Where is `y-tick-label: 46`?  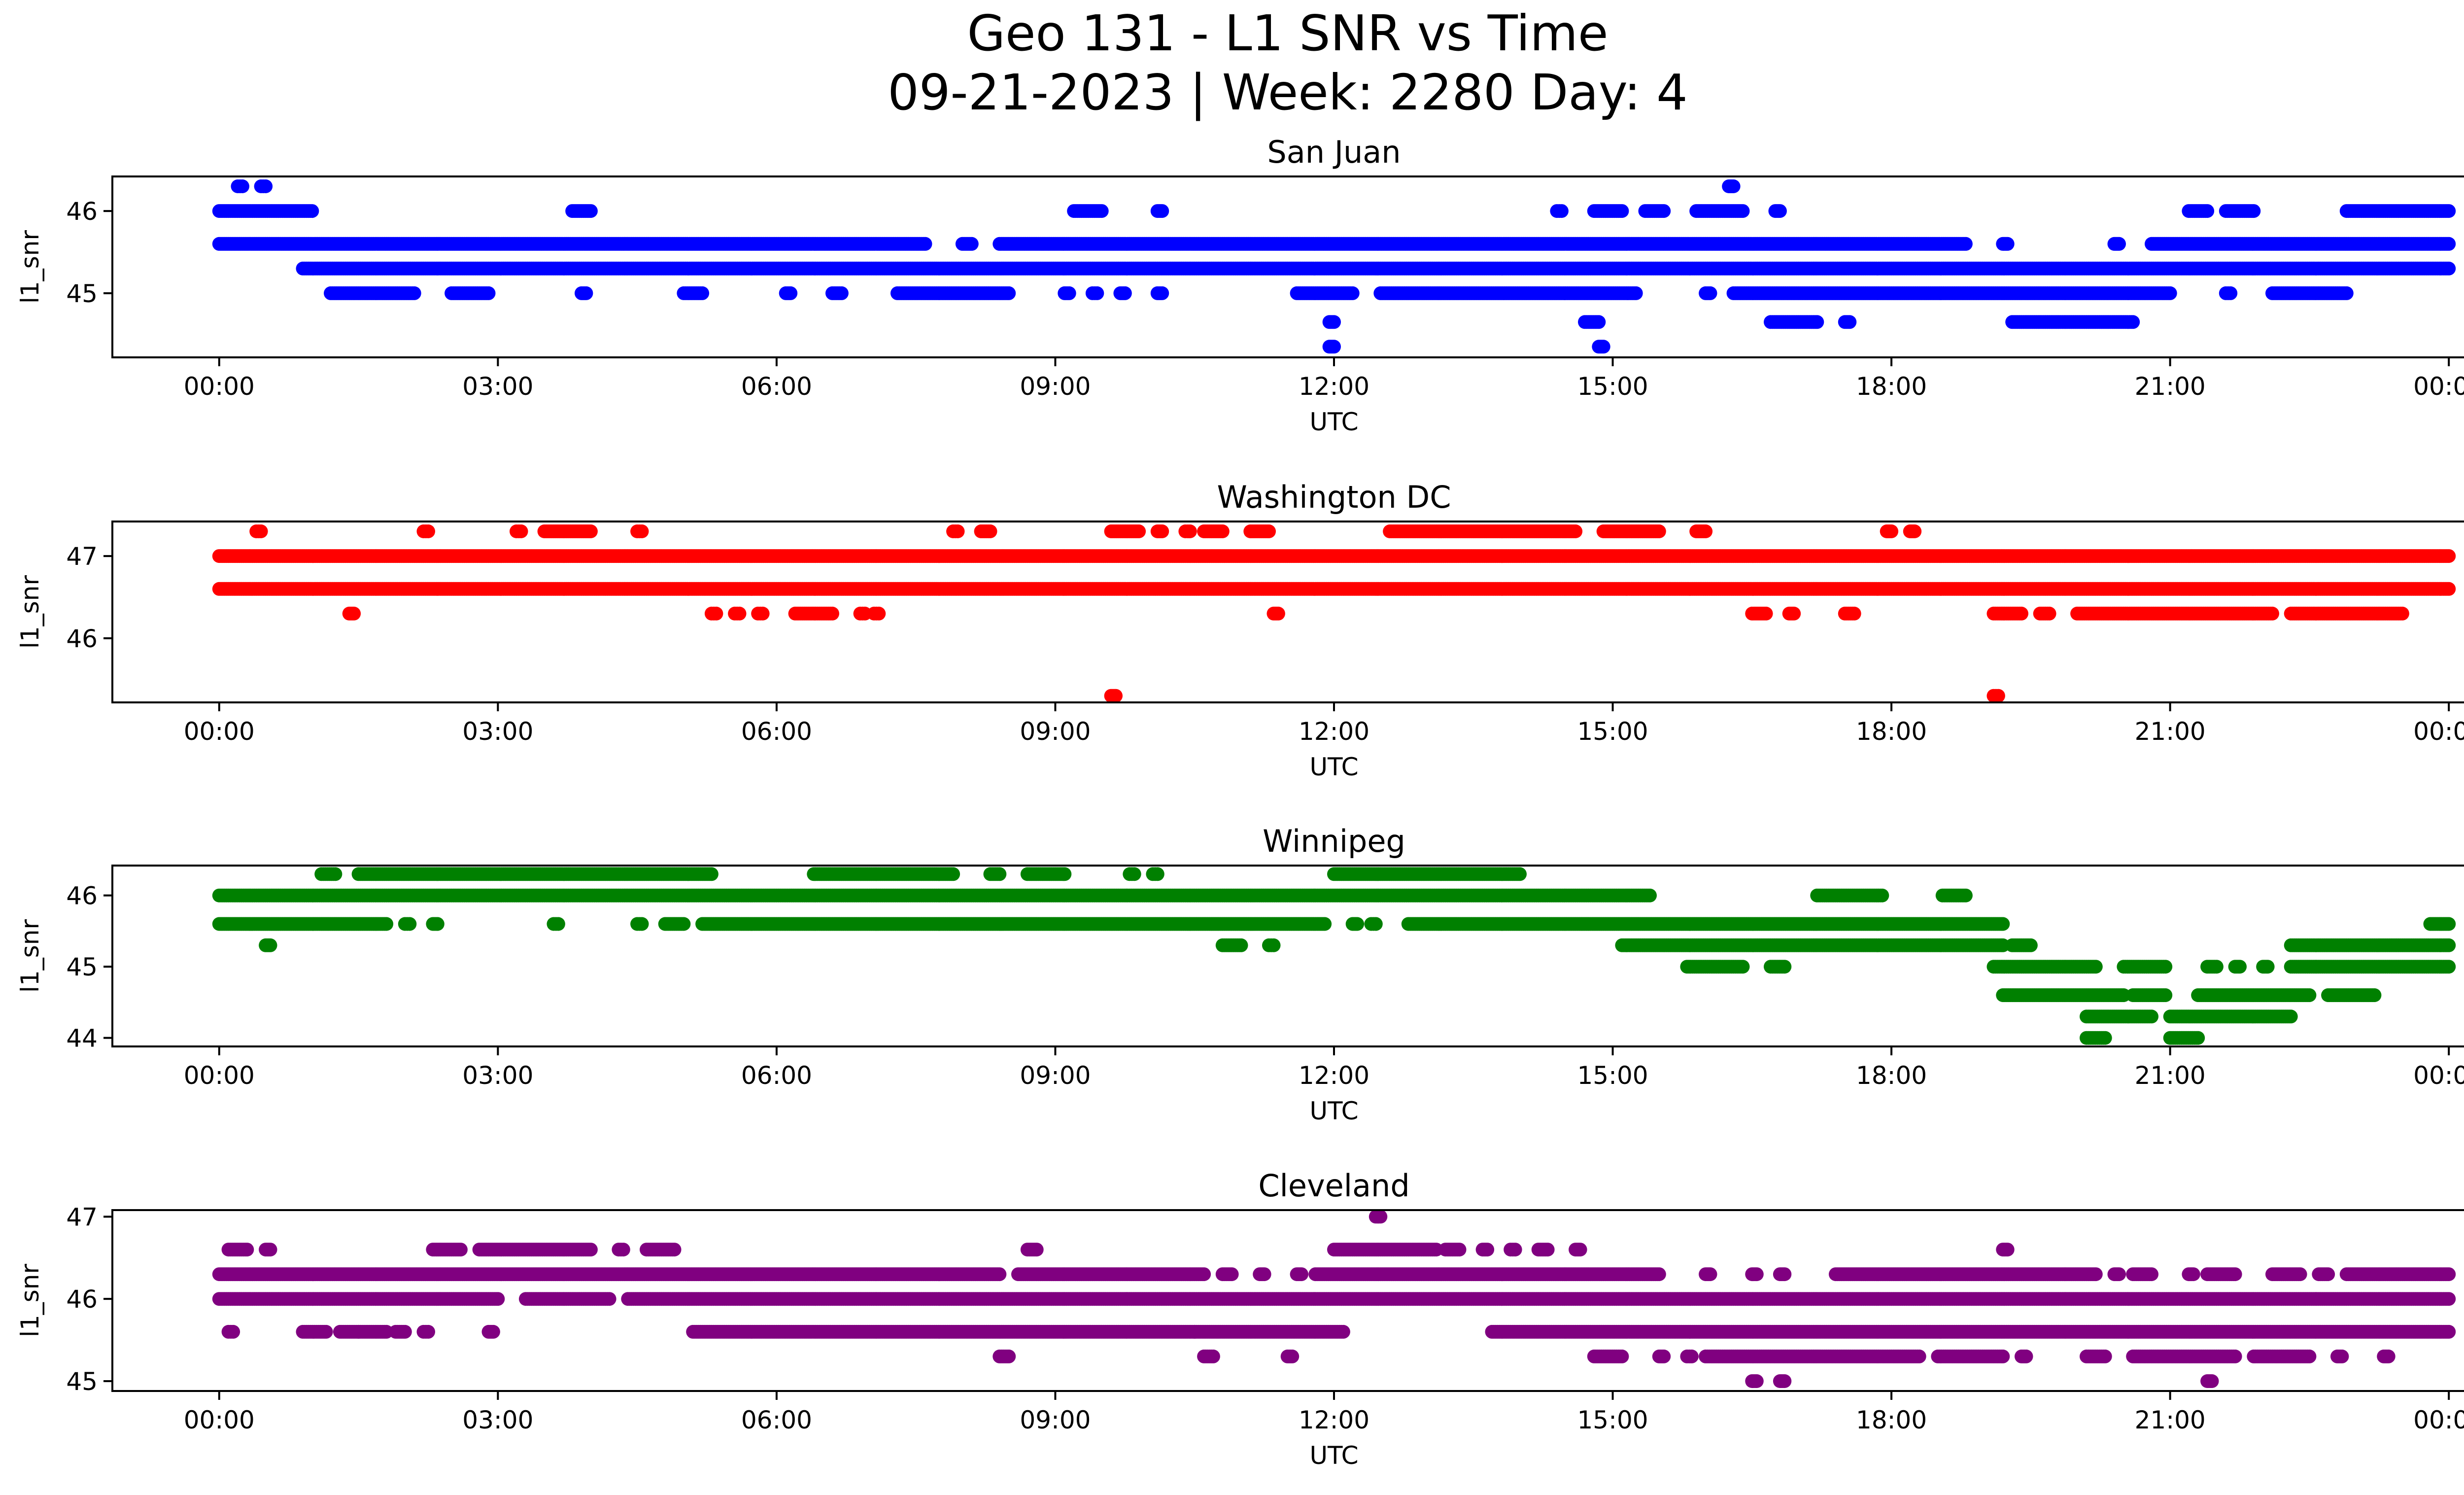 y-tick-label: 46 is located at coordinates (82, 211).